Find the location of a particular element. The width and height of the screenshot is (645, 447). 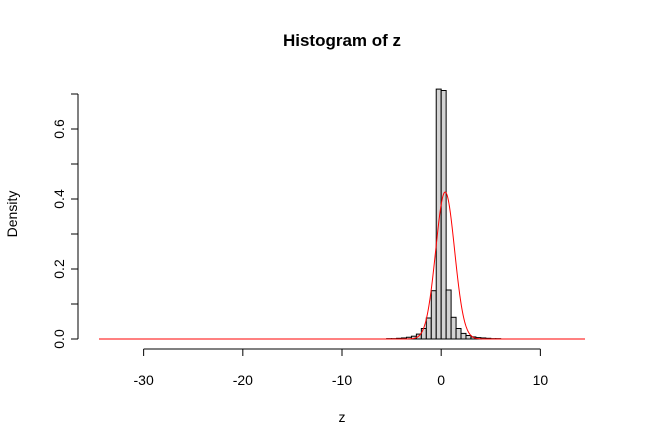

y-tick-label: 0.4 is located at coordinates (59, 199).